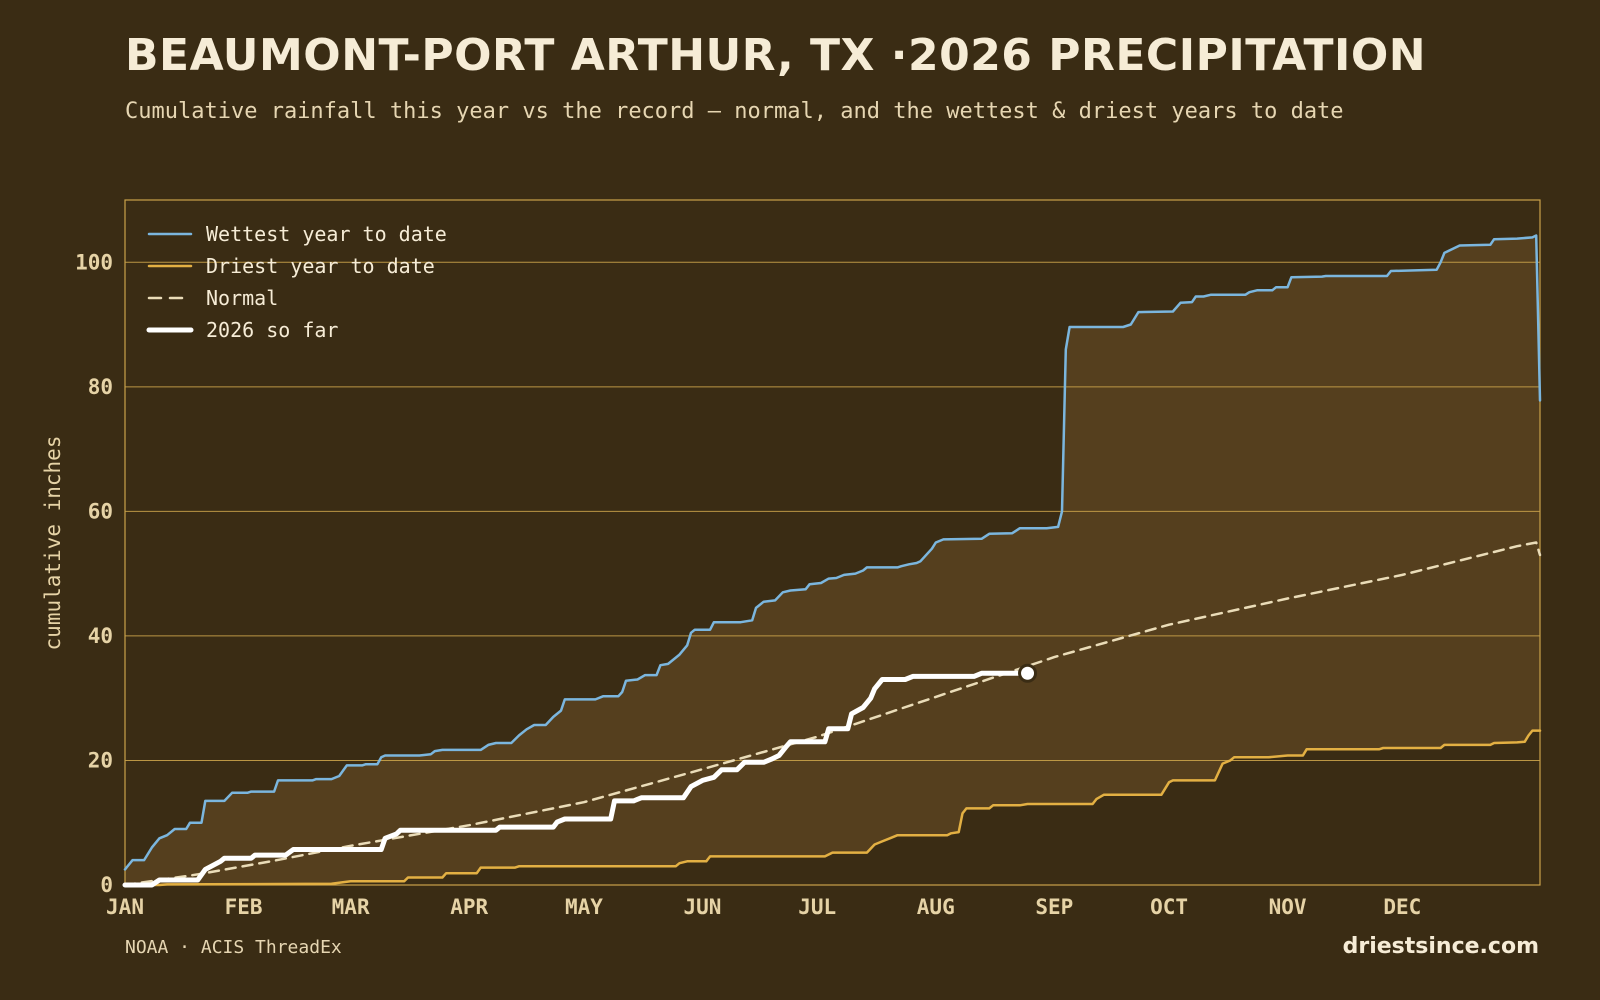  Describe the element at coordinates (576, 779) in the screenshot. I see `series-line-current` at that location.